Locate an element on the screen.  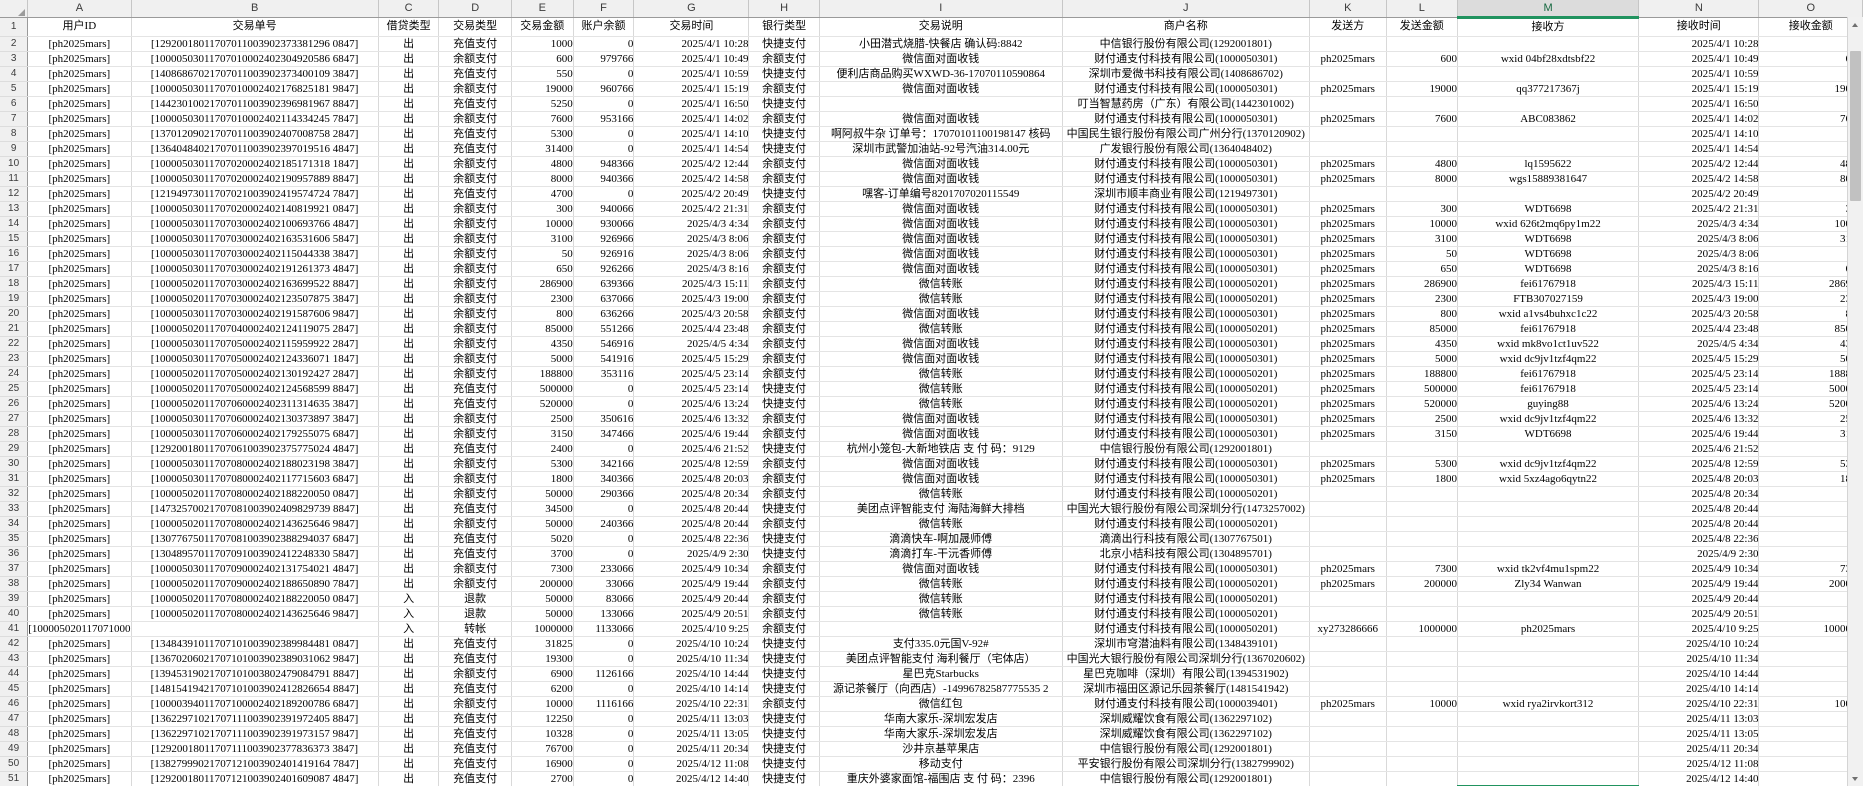
cell-j2: 中信银行股份有限公司(1292001801) is located at coordinates (1186, 44).